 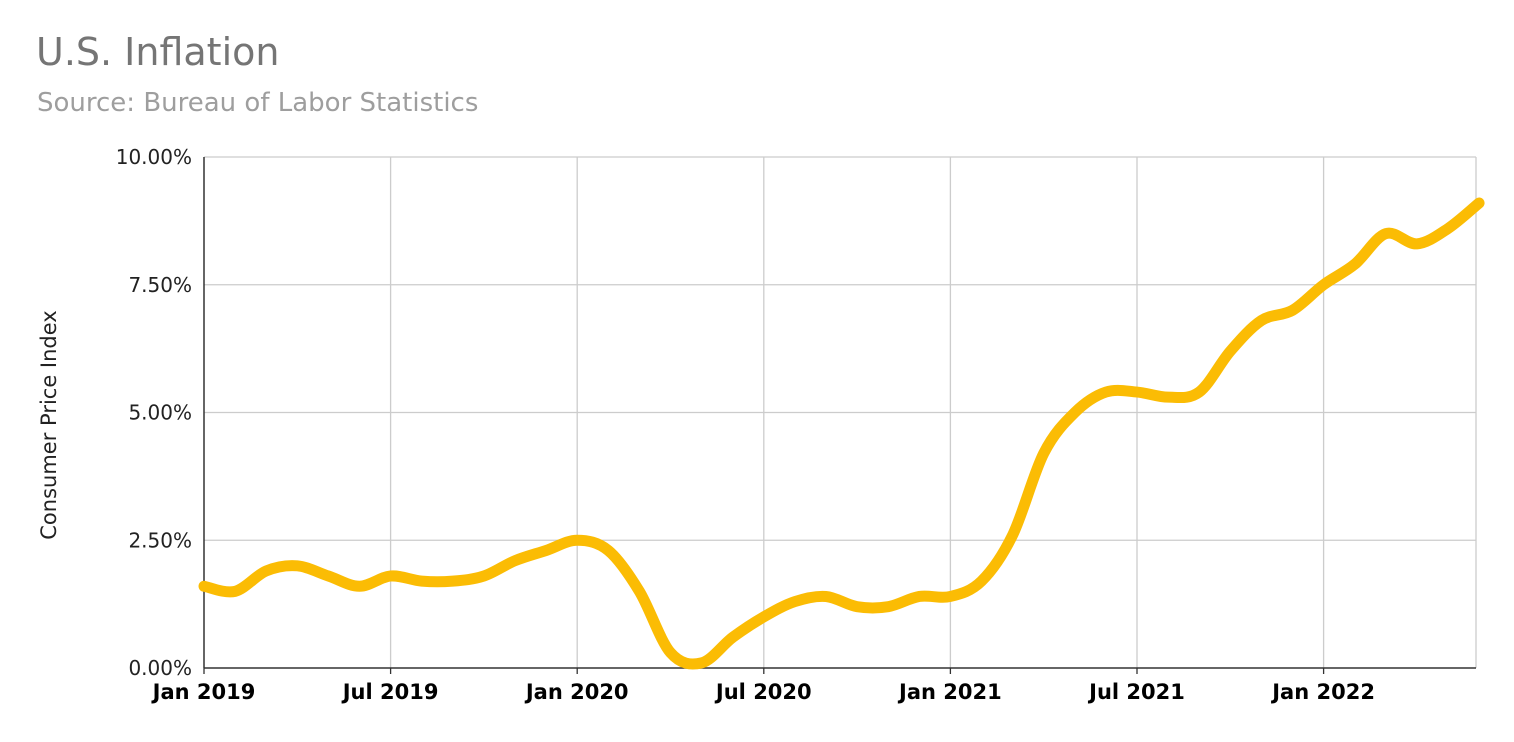 I want to click on y-tick-label: 5.00%, so click(x=160, y=413).